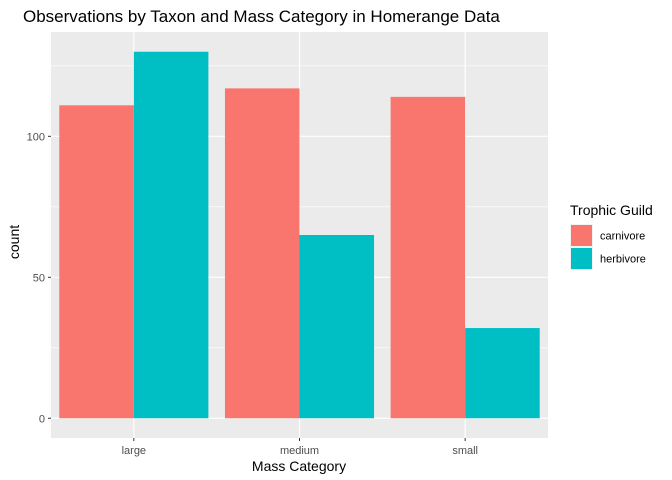 The width and height of the screenshot is (672, 480). What do you see at coordinates (96, 262) in the screenshot?
I see `bar-carnivore-large` at bounding box center [96, 262].